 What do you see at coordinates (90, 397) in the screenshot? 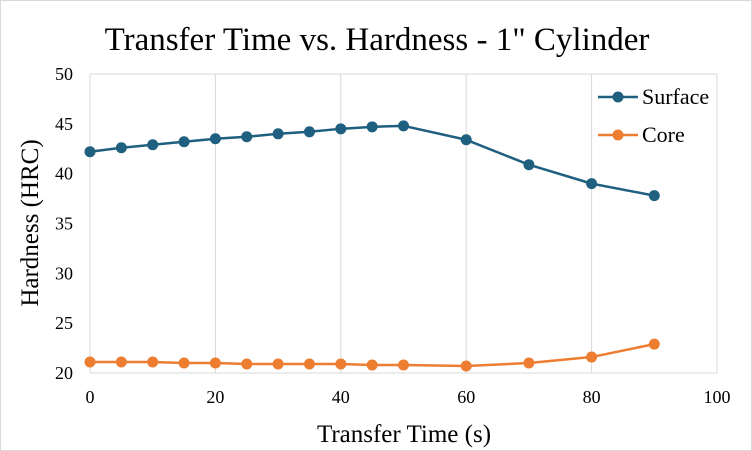
I see `x-tick-label-0: 0` at bounding box center [90, 397].